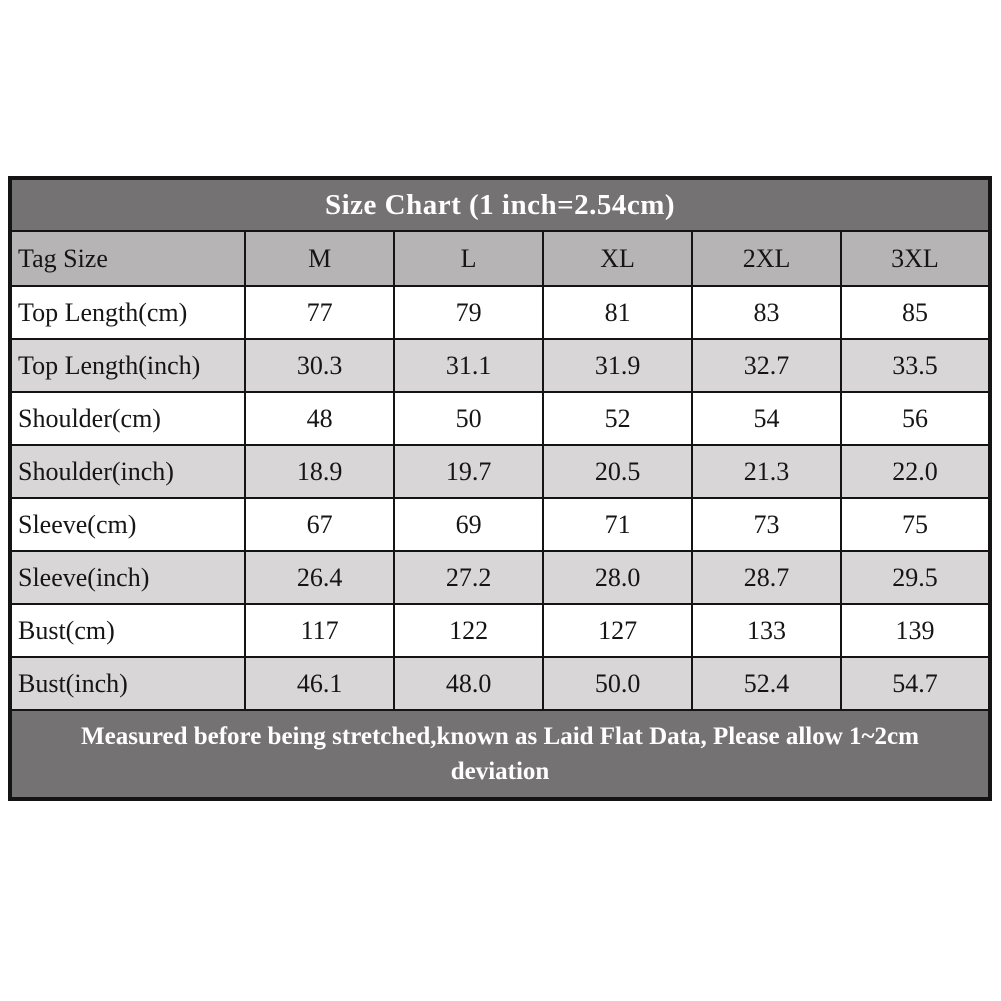 This screenshot has height=1001, width=1001. What do you see at coordinates (618, 577) in the screenshot?
I see `size-value-cell: 28.0` at bounding box center [618, 577].